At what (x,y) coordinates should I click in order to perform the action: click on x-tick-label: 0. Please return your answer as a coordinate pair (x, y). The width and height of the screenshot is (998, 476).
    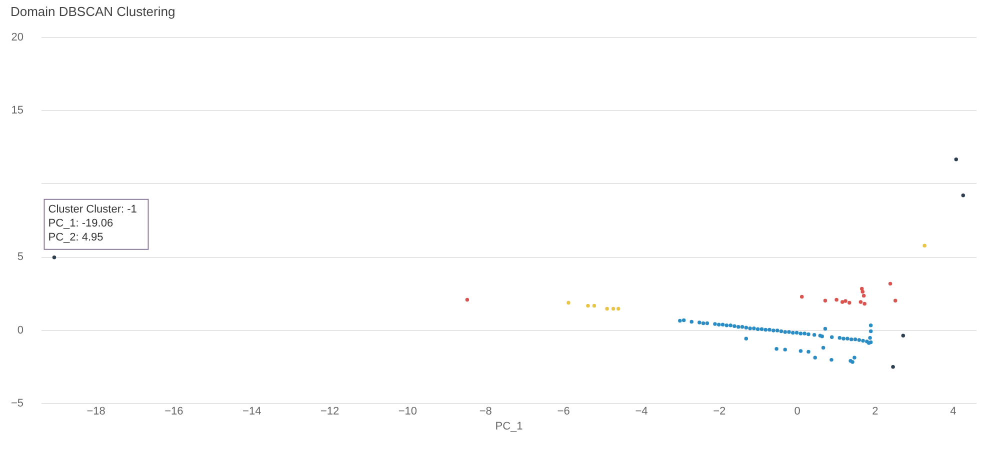
    Looking at the image, I should click on (797, 412).